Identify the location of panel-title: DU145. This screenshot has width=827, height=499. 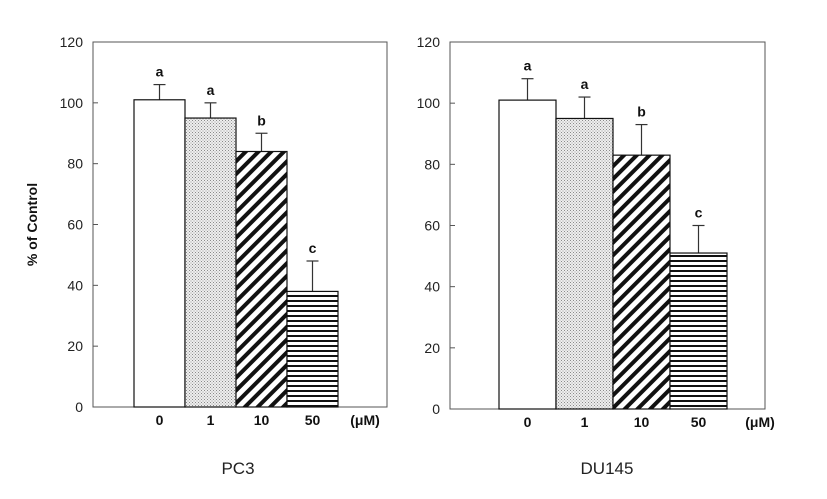
(607, 468).